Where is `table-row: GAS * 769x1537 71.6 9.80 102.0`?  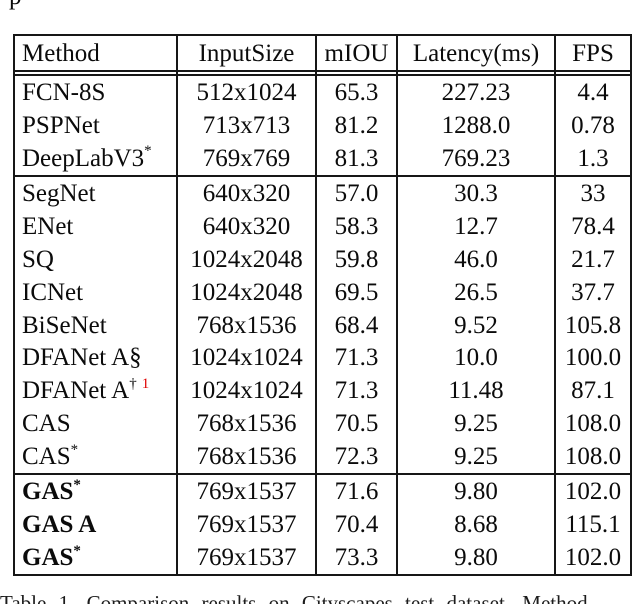 table-row: GAS * 769x1537 71.6 9.80 102.0 is located at coordinates (322, 491).